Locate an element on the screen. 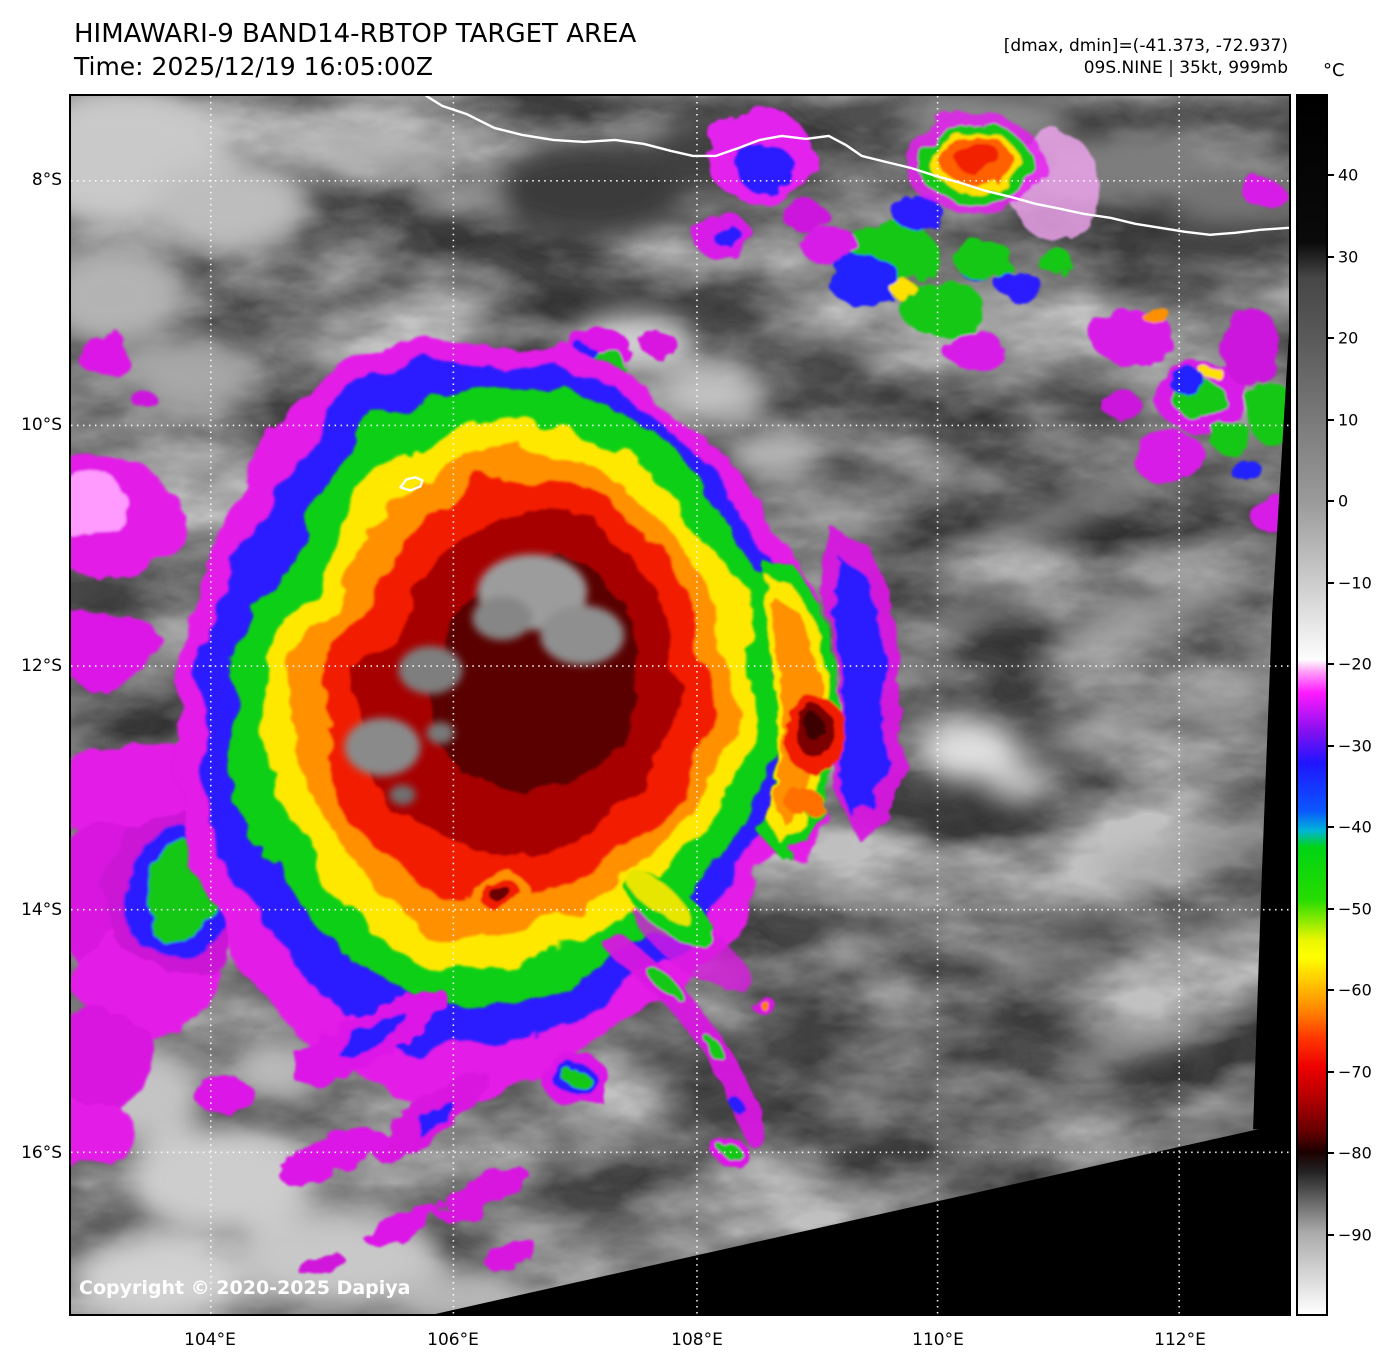 This screenshot has height=1359, width=1388. overshooting-tops is located at coordinates (484, 679).